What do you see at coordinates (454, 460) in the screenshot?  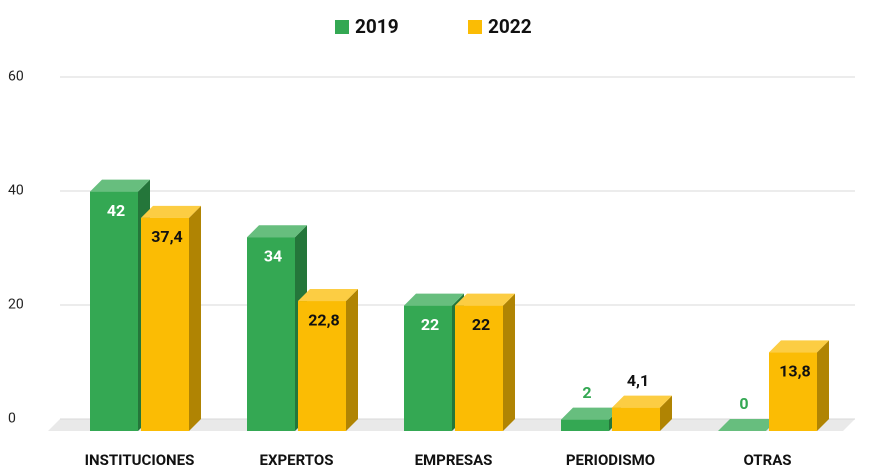 I see `x-tick-label: EMPRESAS` at bounding box center [454, 460].